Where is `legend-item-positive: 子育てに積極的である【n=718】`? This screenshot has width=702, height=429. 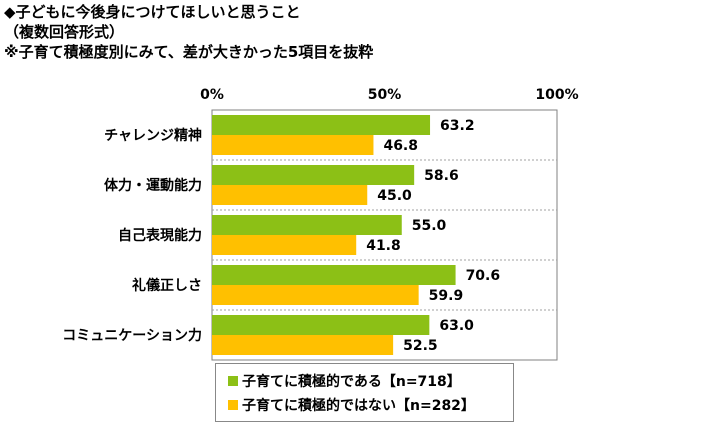
legend-item-positive: 子育てに積極的である【n=718】 is located at coordinates (344, 381).